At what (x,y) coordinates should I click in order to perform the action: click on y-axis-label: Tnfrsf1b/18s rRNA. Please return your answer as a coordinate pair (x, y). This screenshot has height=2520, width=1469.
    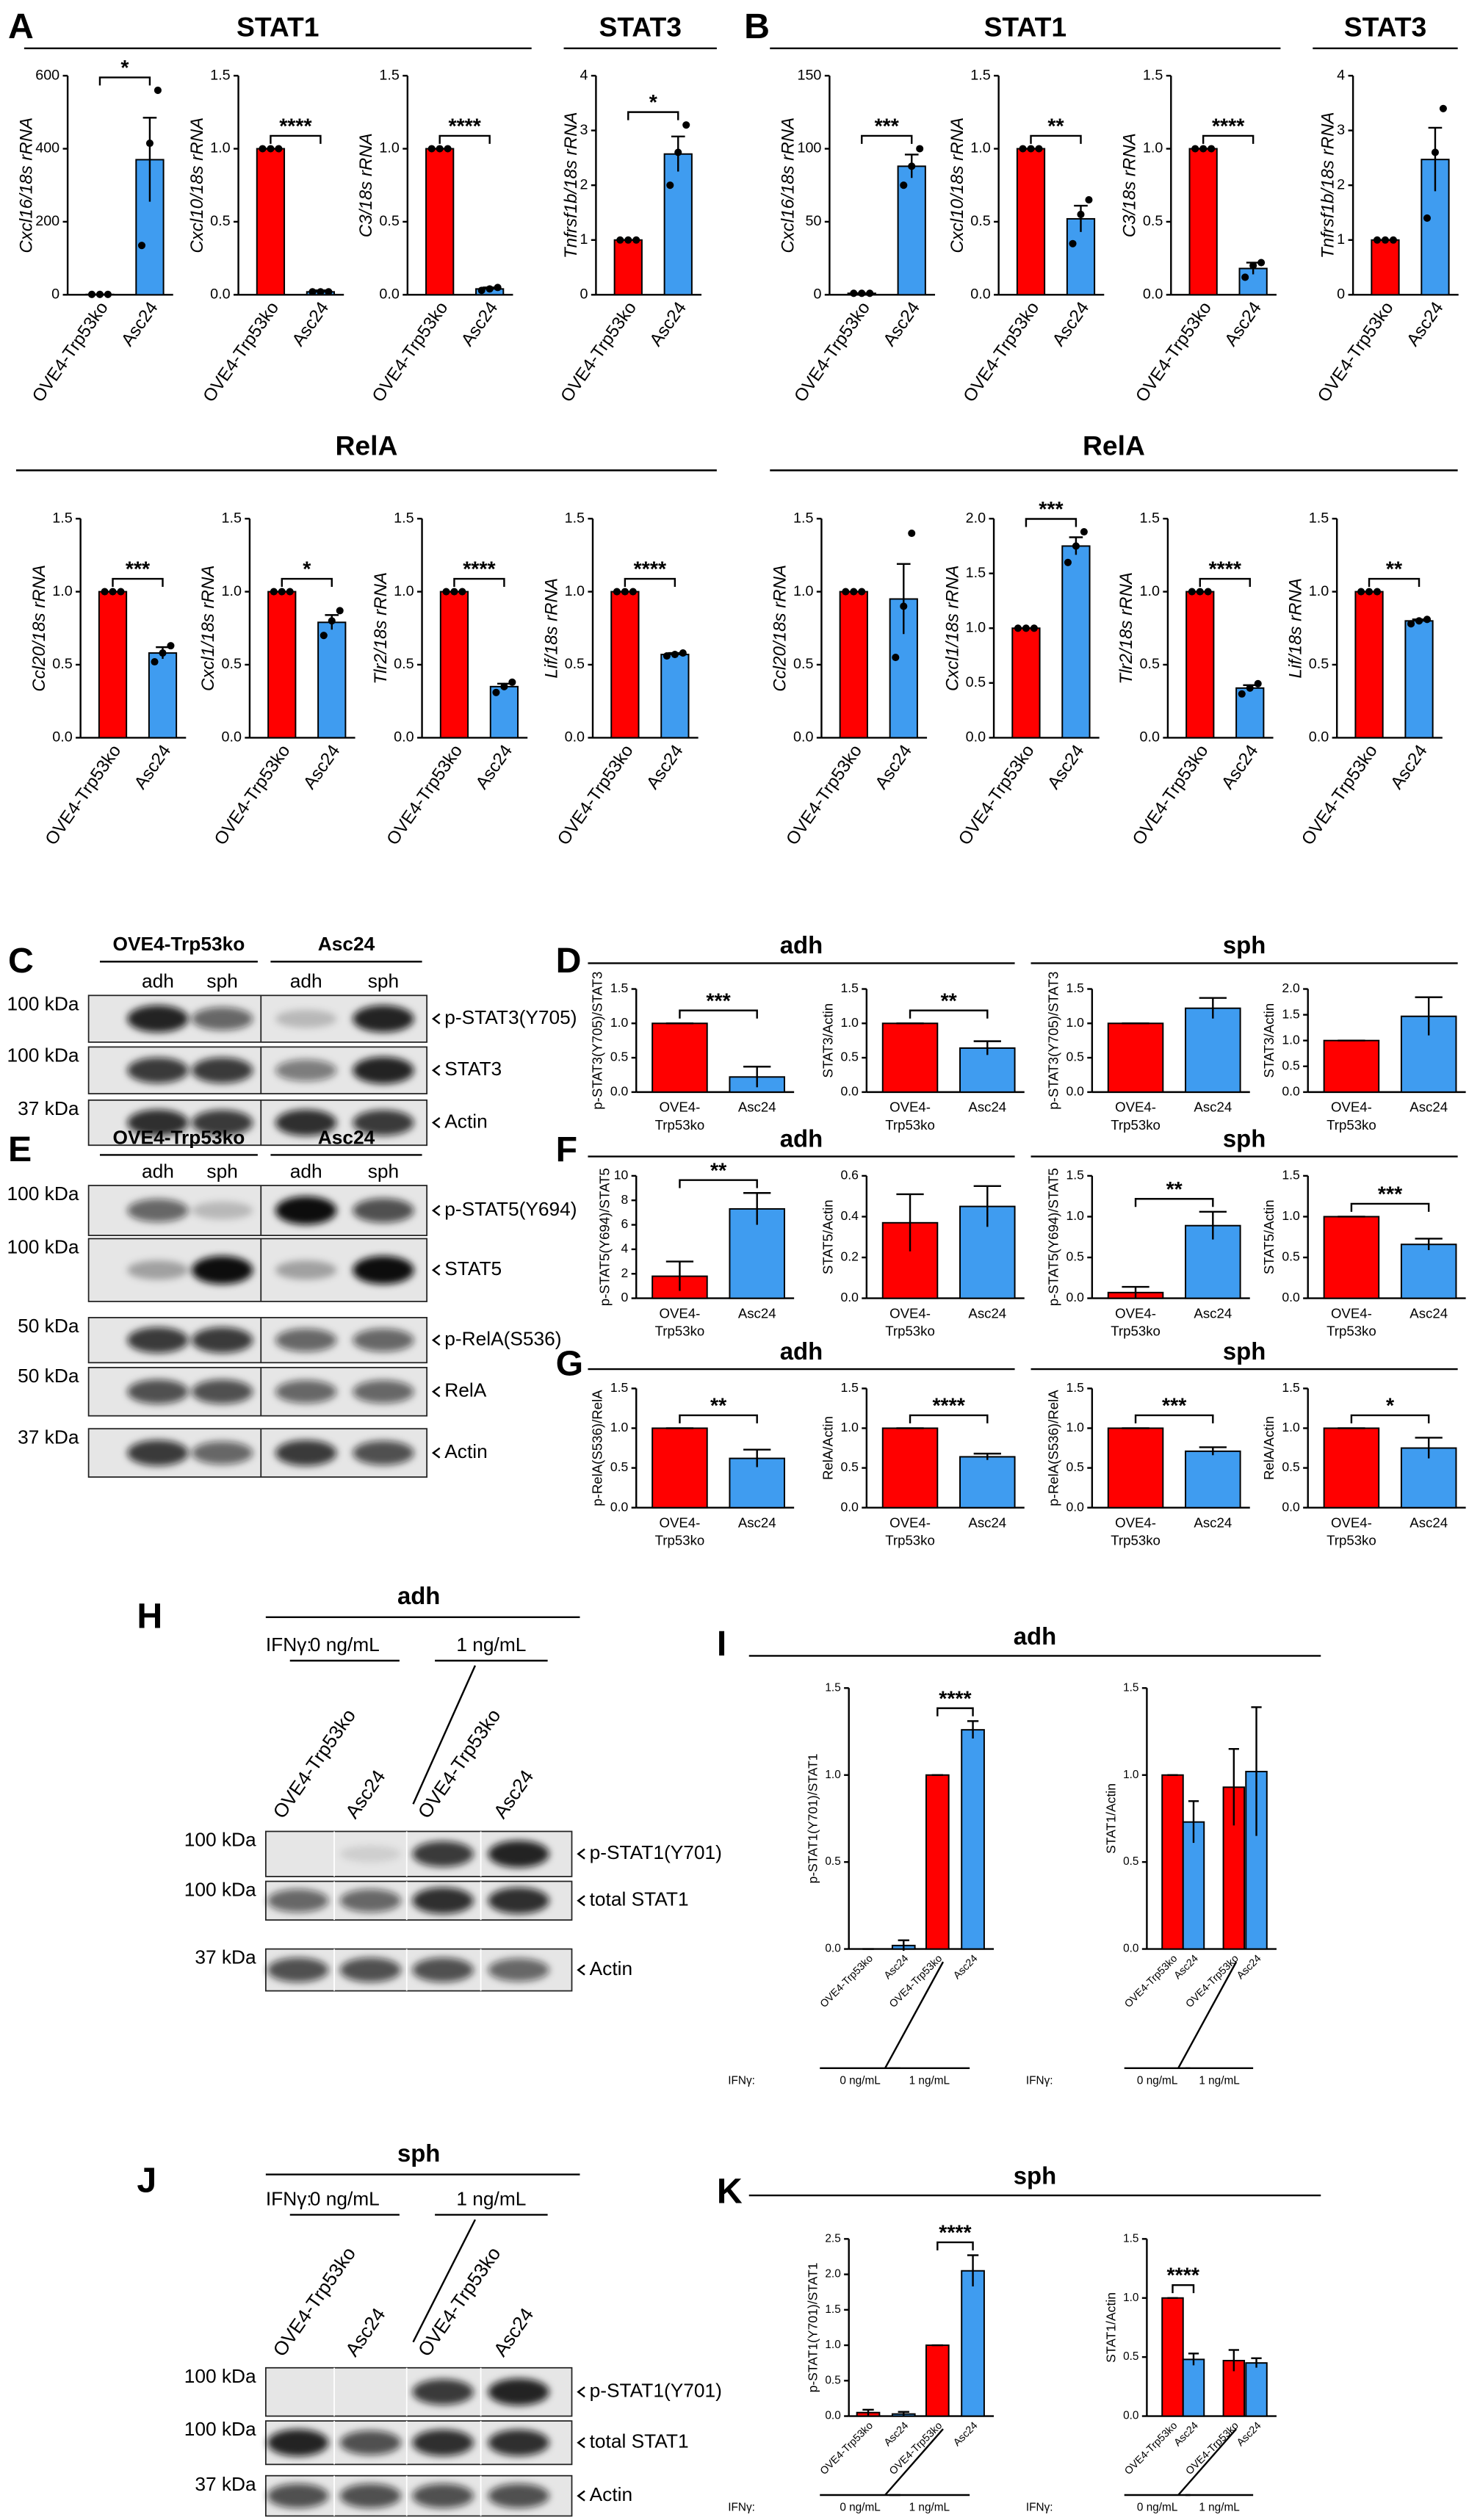
    Looking at the image, I should click on (1328, 185).